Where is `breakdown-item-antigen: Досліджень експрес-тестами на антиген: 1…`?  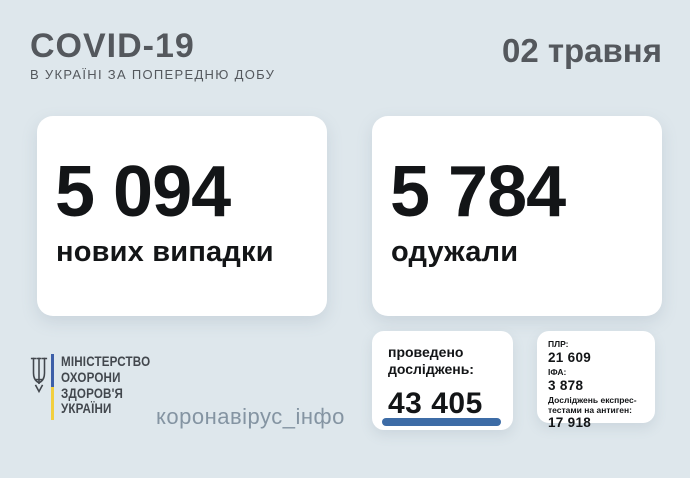
breakdown-item-antigen: Досліджень експрес-тестами на антиген: 1… is located at coordinates (597, 413).